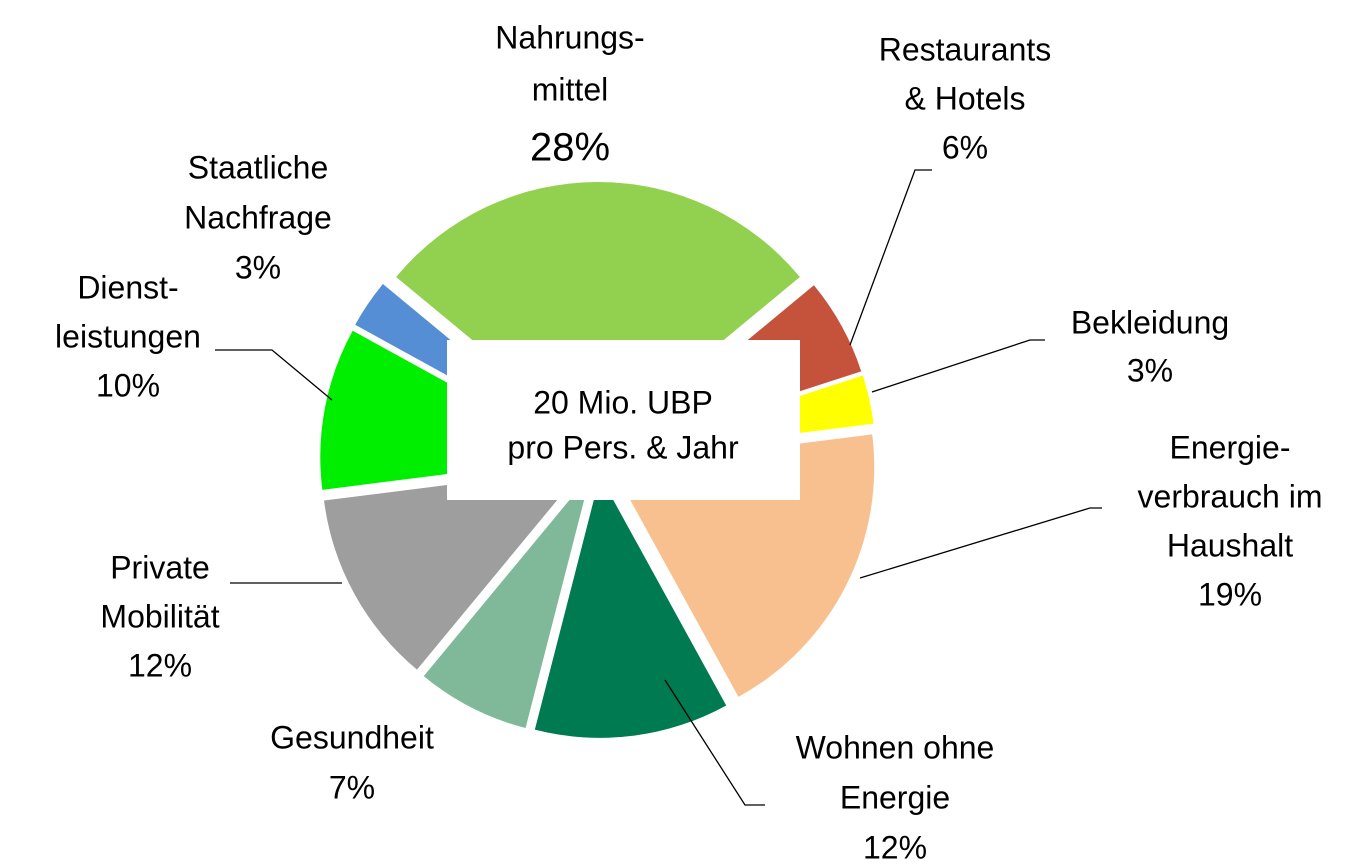  What do you see at coordinates (895, 747) in the screenshot?
I see `slice-label: Wohnen ohne` at bounding box center [895, 747].